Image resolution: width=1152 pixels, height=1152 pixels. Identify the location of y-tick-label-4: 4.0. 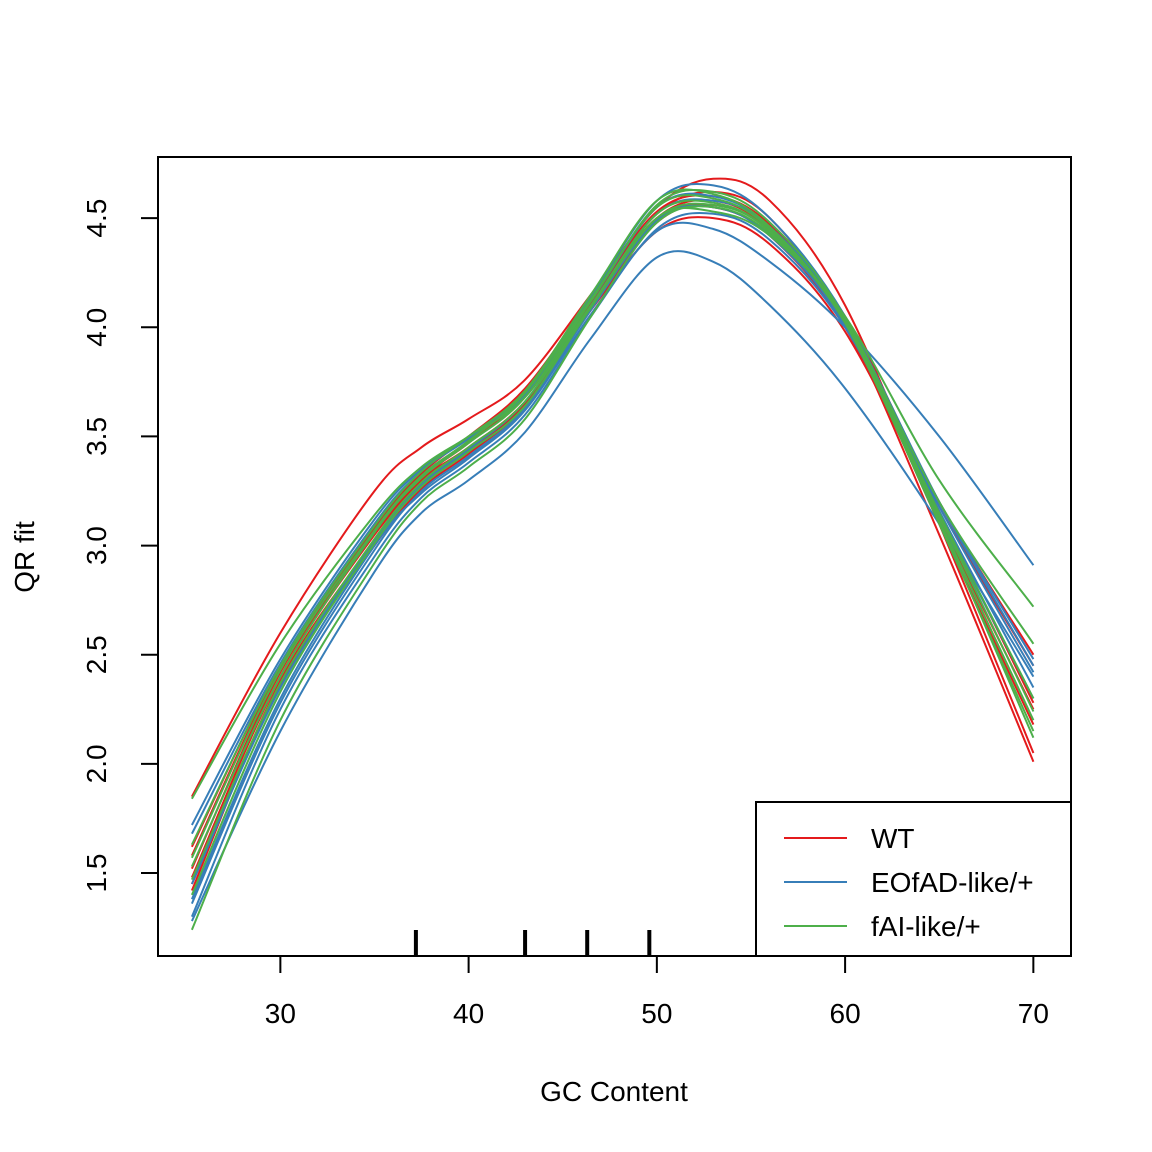
(96, 327).